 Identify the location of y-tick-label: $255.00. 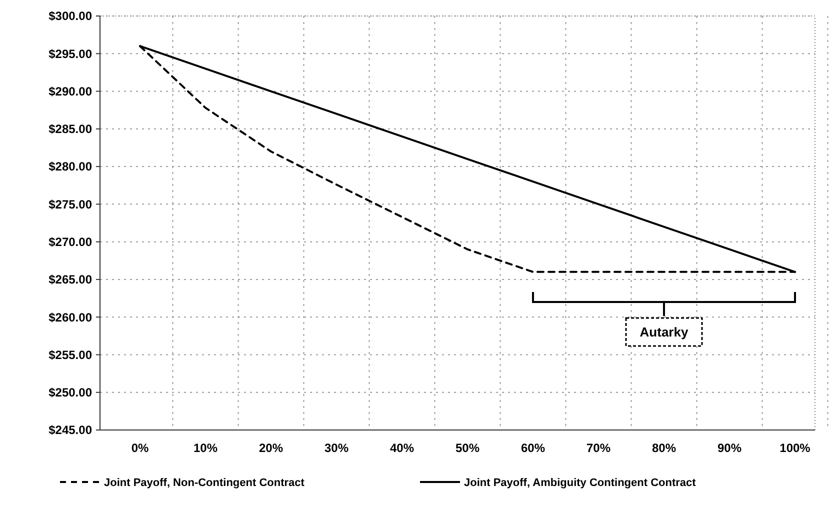
(70, 355).